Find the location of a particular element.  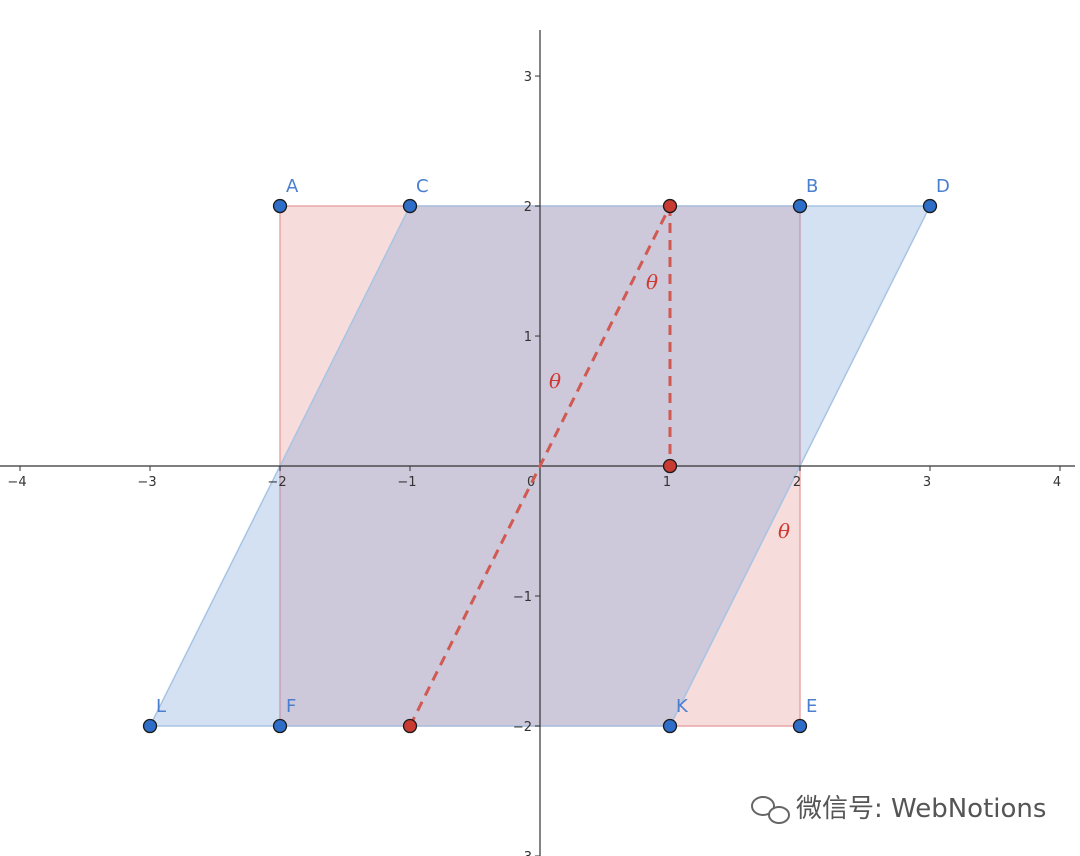

x-tick-label: −1 is located at coordinates (406, 482).